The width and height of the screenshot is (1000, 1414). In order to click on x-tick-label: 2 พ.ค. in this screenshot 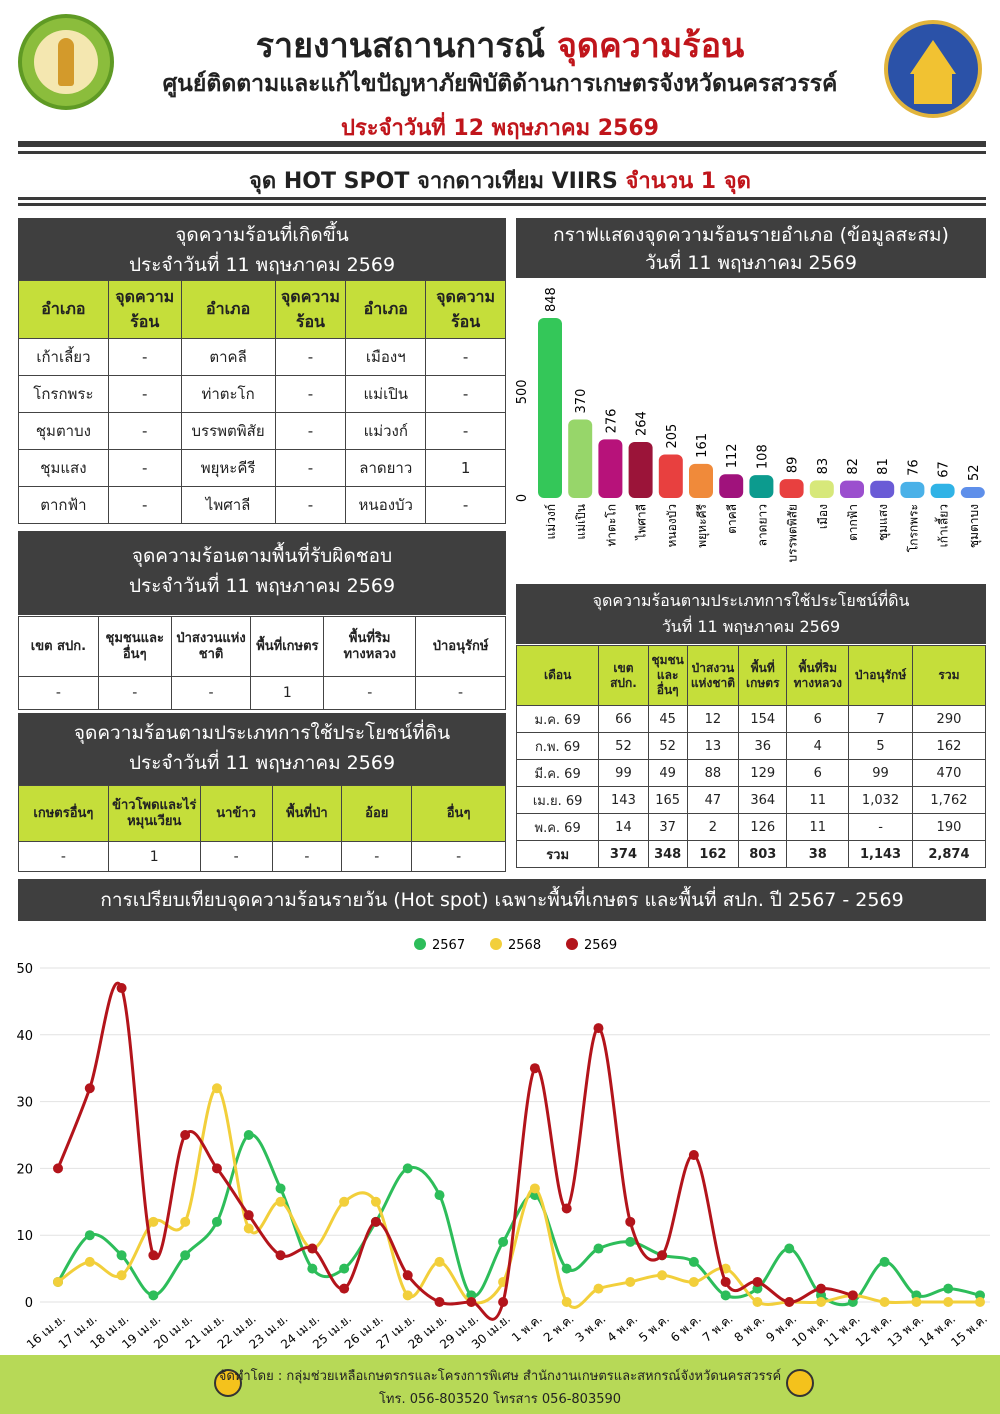, I will do `click(559, 1328)`.